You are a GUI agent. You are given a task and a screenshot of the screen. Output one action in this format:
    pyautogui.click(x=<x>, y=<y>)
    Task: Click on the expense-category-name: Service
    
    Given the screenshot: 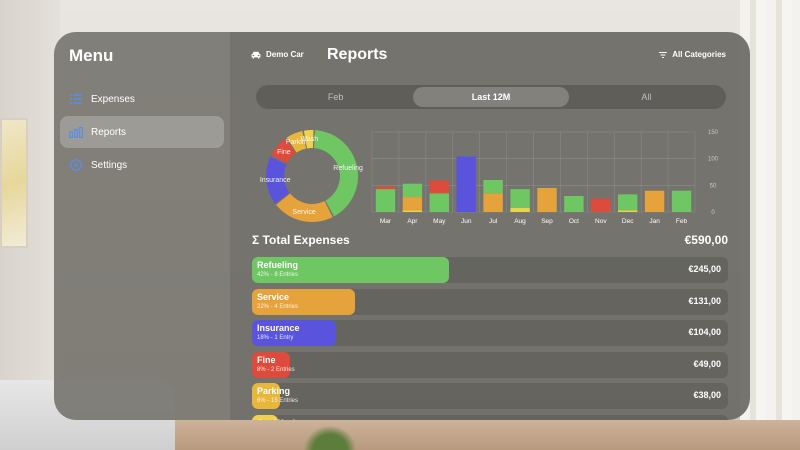 What is the action you would take?
    pyautogui.click(x=273, y=296)
    